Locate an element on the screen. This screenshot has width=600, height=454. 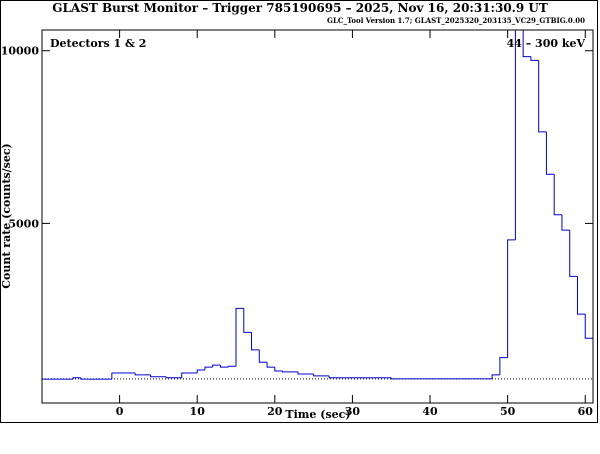
y-tick-label: 10000 is located at coordinates (20, 51).